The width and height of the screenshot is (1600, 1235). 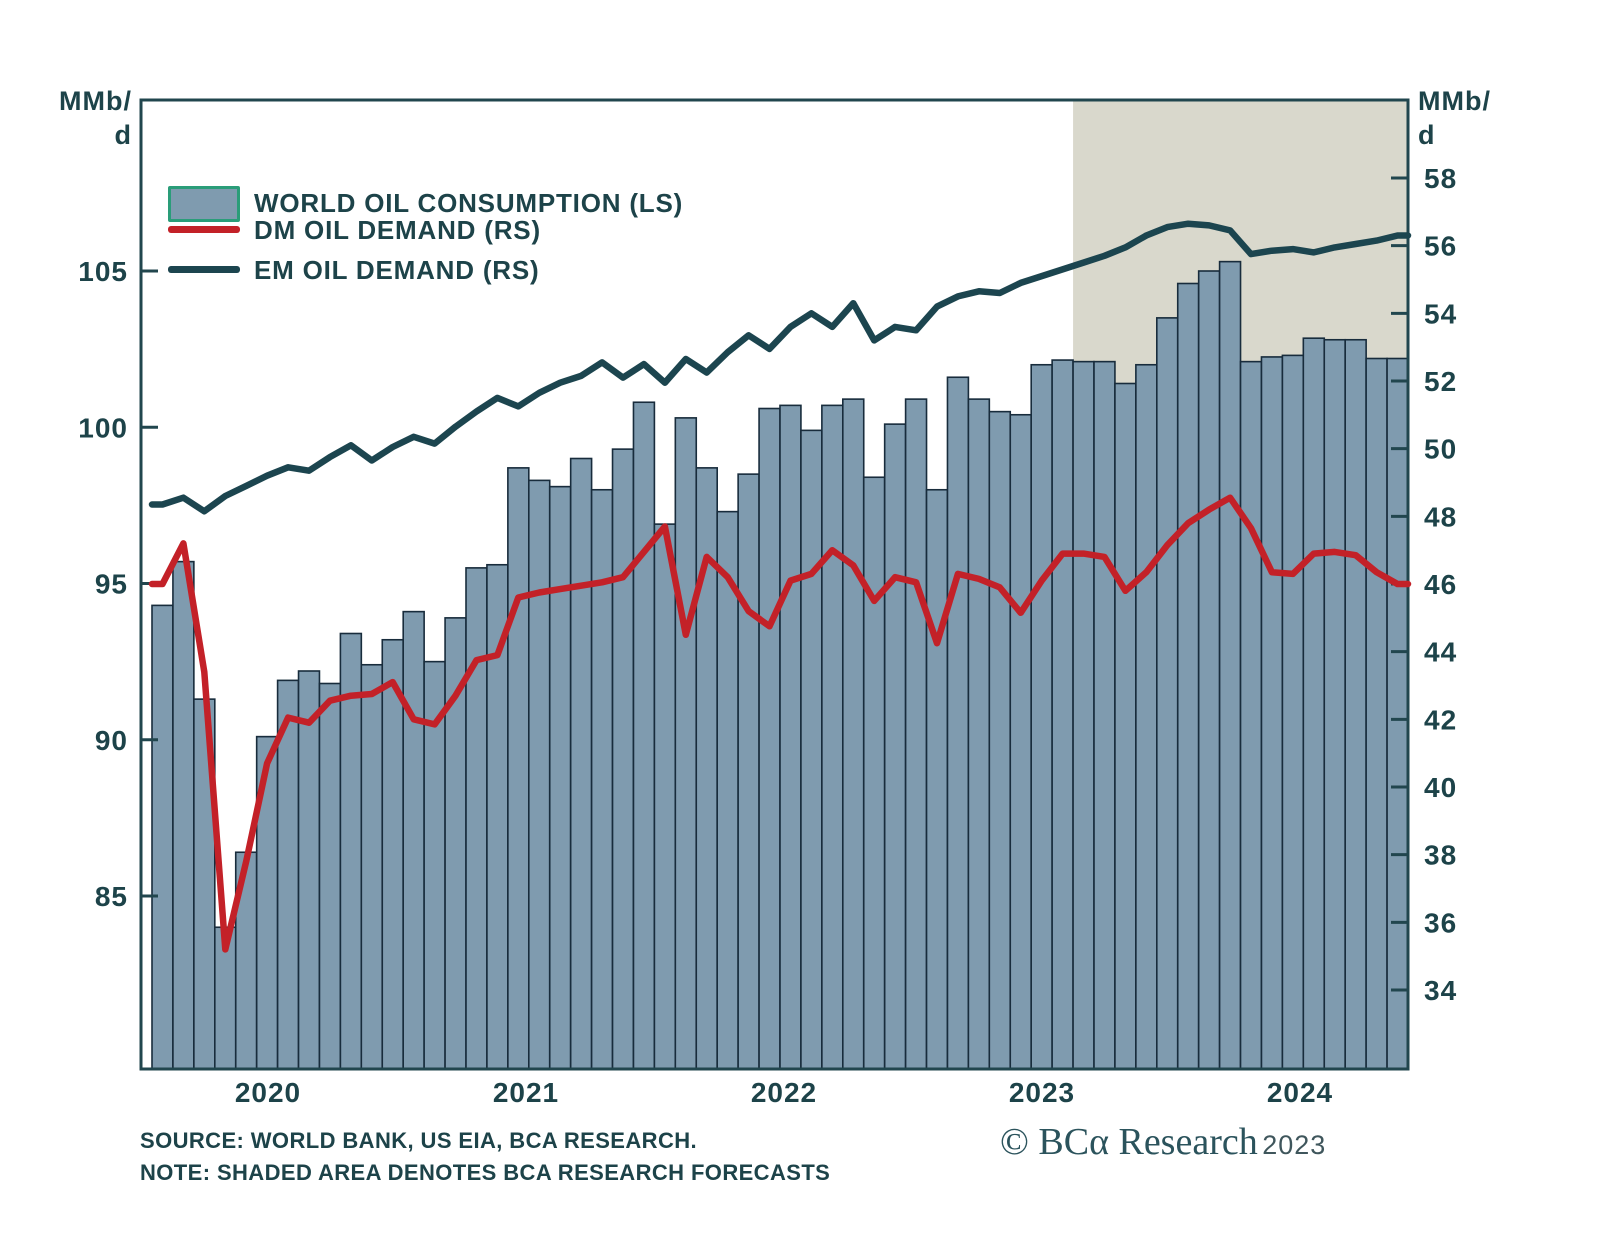 What do you see at coordinates (1440, 449) in the screenshot?
I see `right-axis-tick-label: 50` at bounding box center [1440, 449].